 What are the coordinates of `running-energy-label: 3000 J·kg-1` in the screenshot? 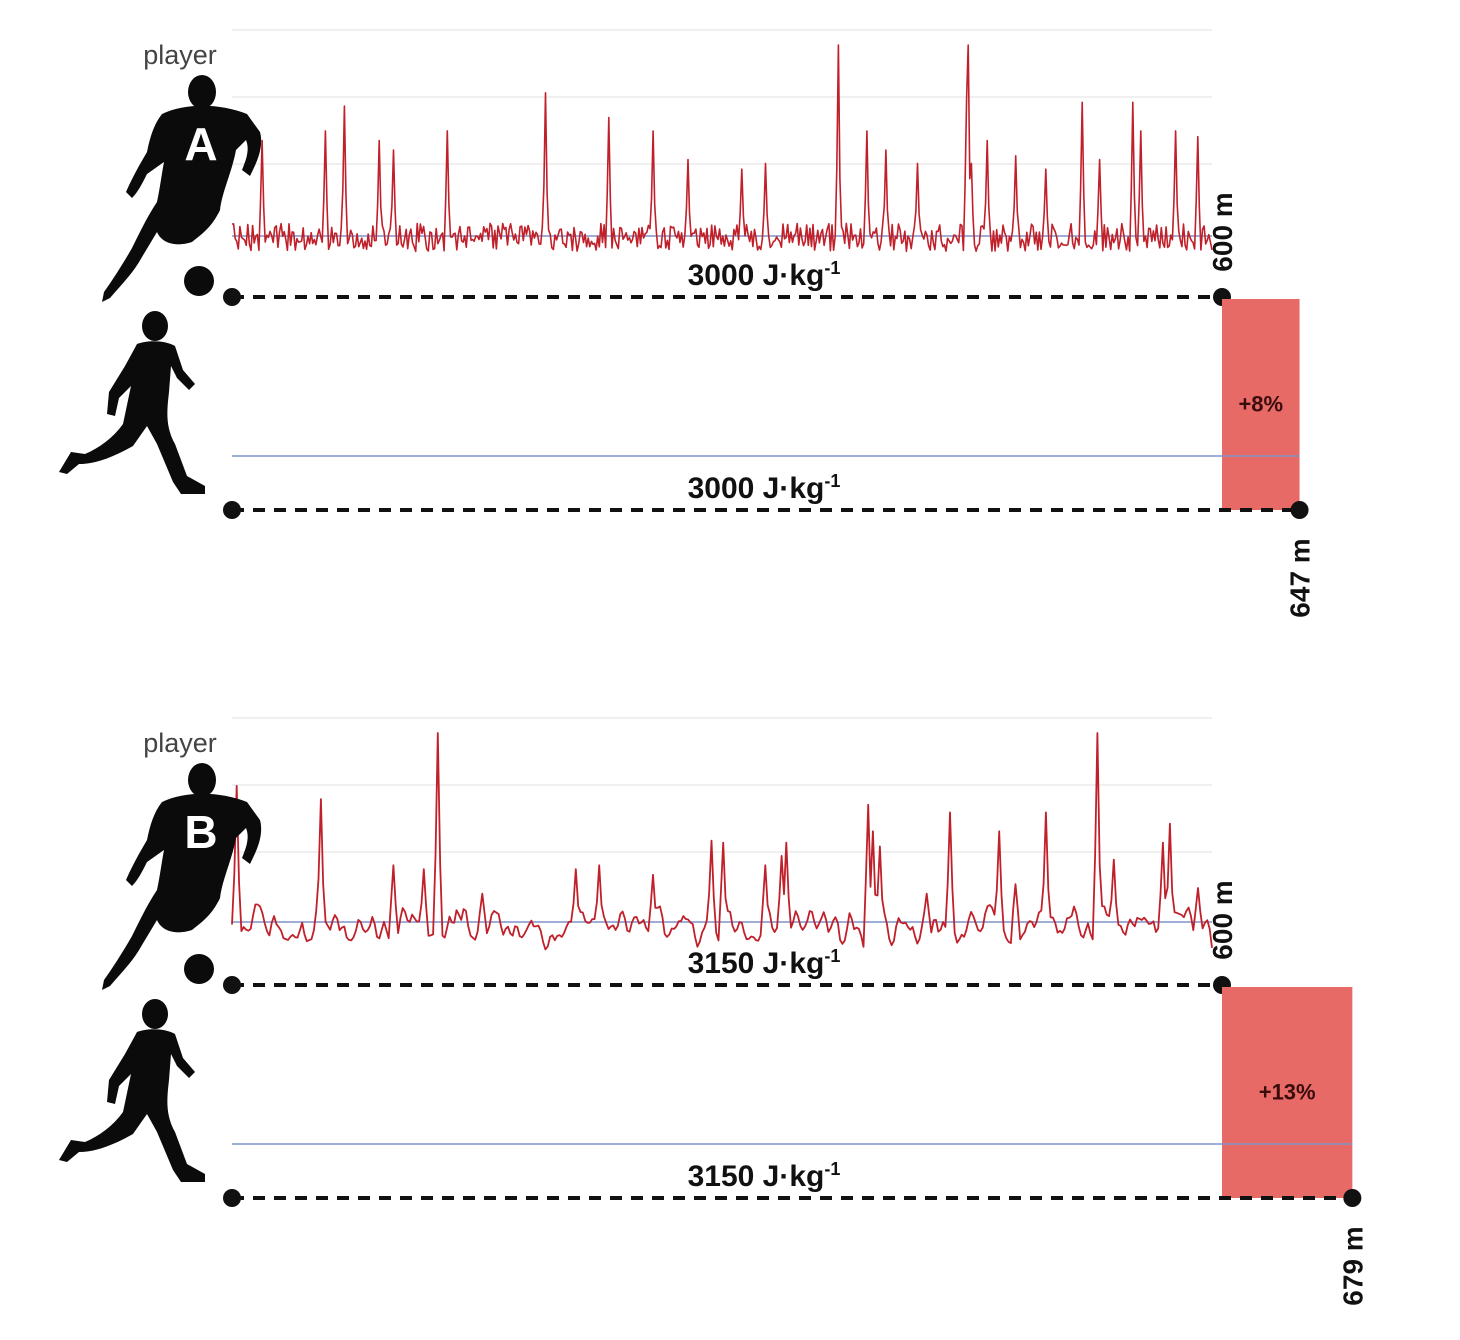 It's located at (764, 488).